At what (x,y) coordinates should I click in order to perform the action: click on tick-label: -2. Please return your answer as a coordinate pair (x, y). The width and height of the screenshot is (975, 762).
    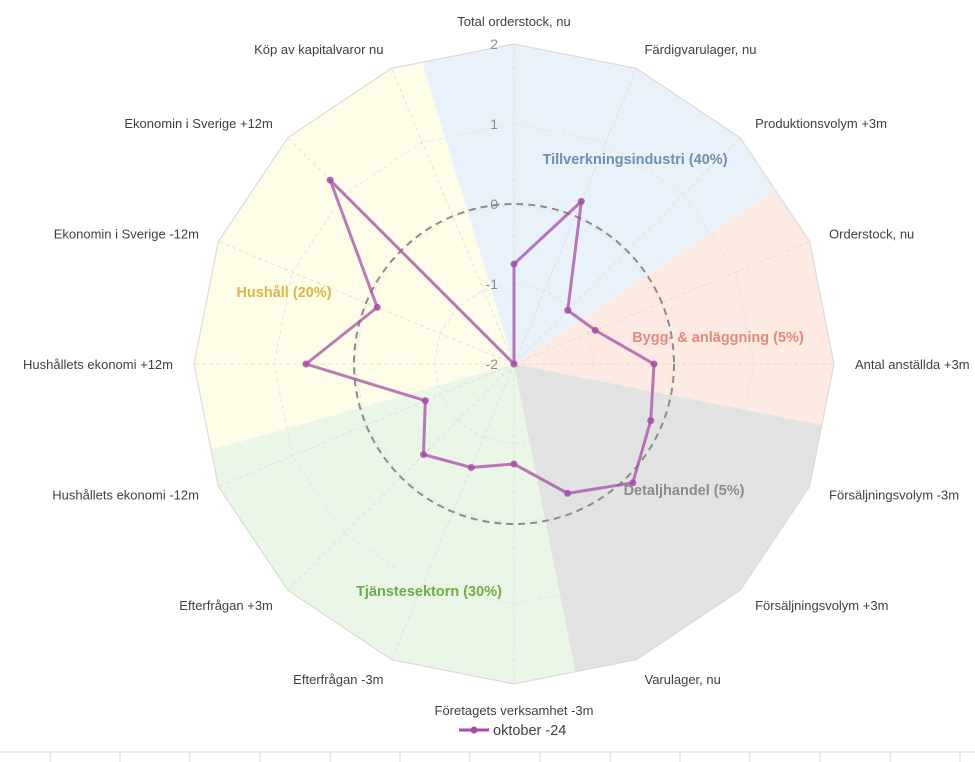
    Looking at the image, I should click on (492, 364).